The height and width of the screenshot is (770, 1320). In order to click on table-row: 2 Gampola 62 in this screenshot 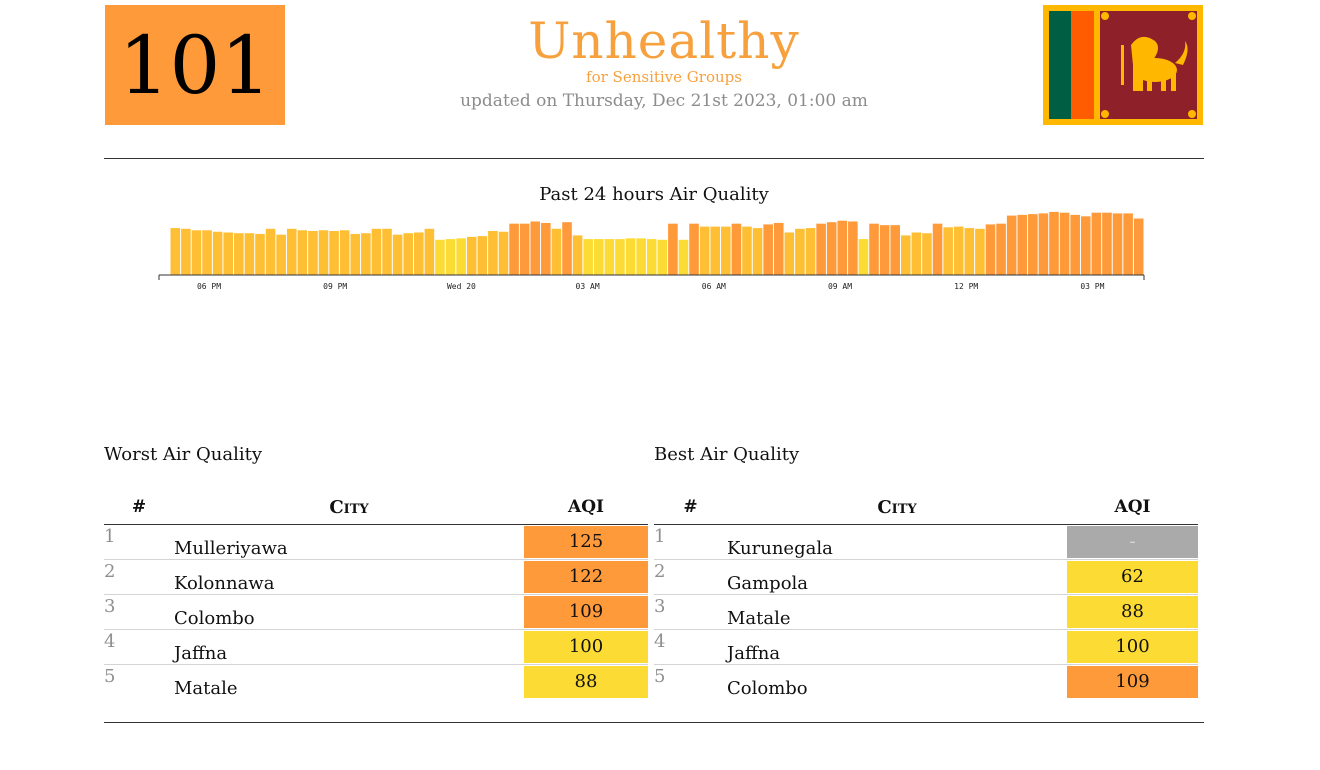, I will do `click(926, 577)`.